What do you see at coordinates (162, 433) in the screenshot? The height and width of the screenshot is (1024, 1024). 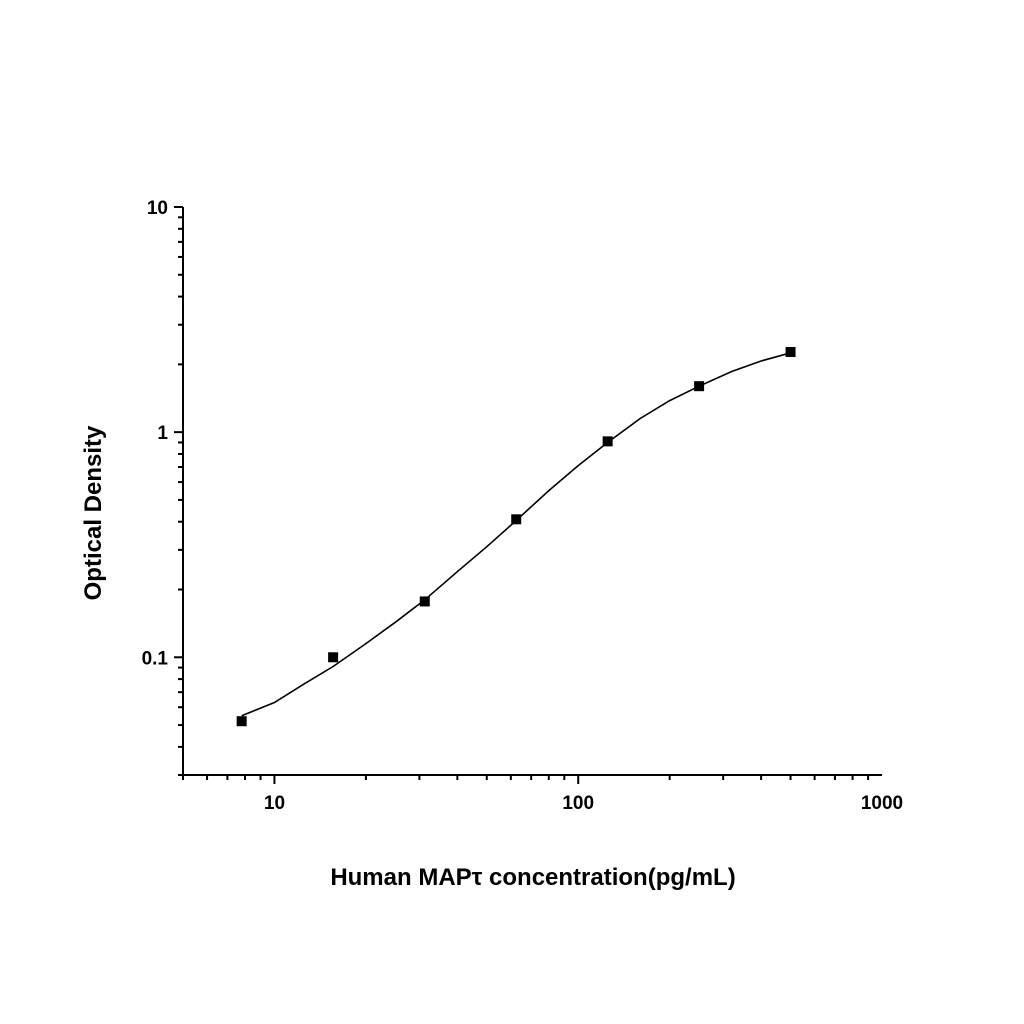 I see `y-tick-label: 1` at bounding box center [162, 433].